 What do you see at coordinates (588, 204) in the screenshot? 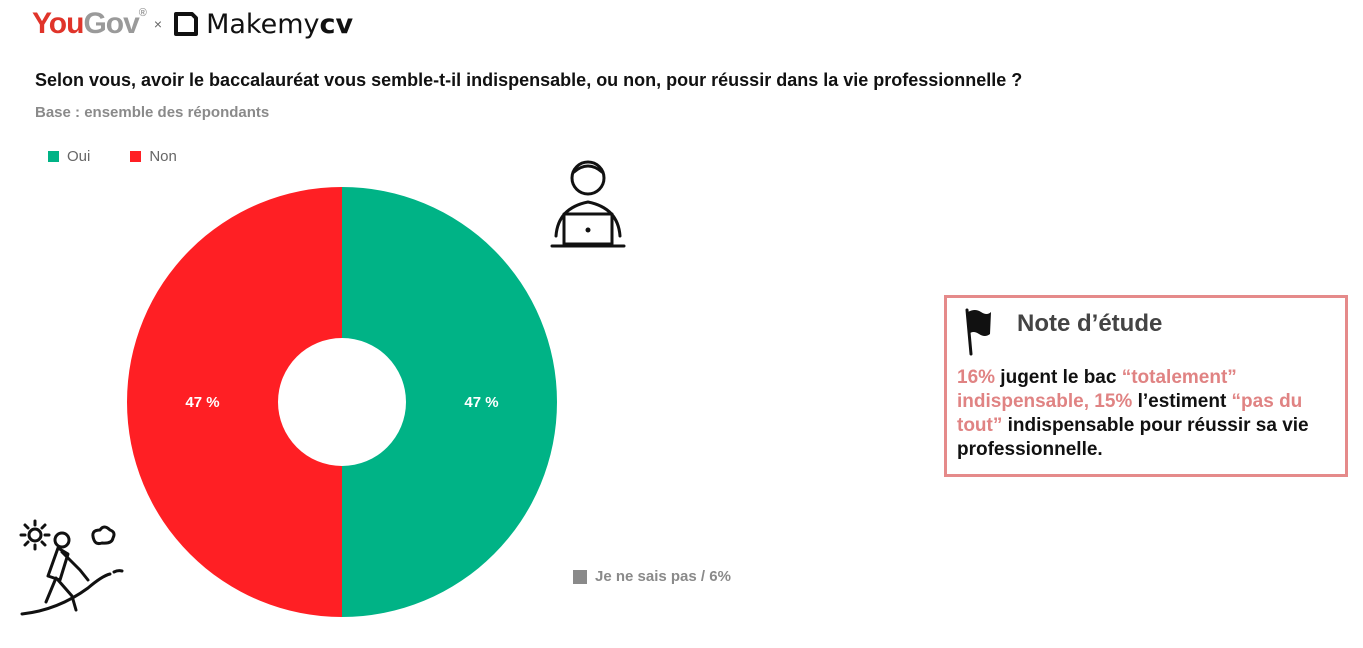
I see `user-laptop-icon` at bounding box center [588, 204].